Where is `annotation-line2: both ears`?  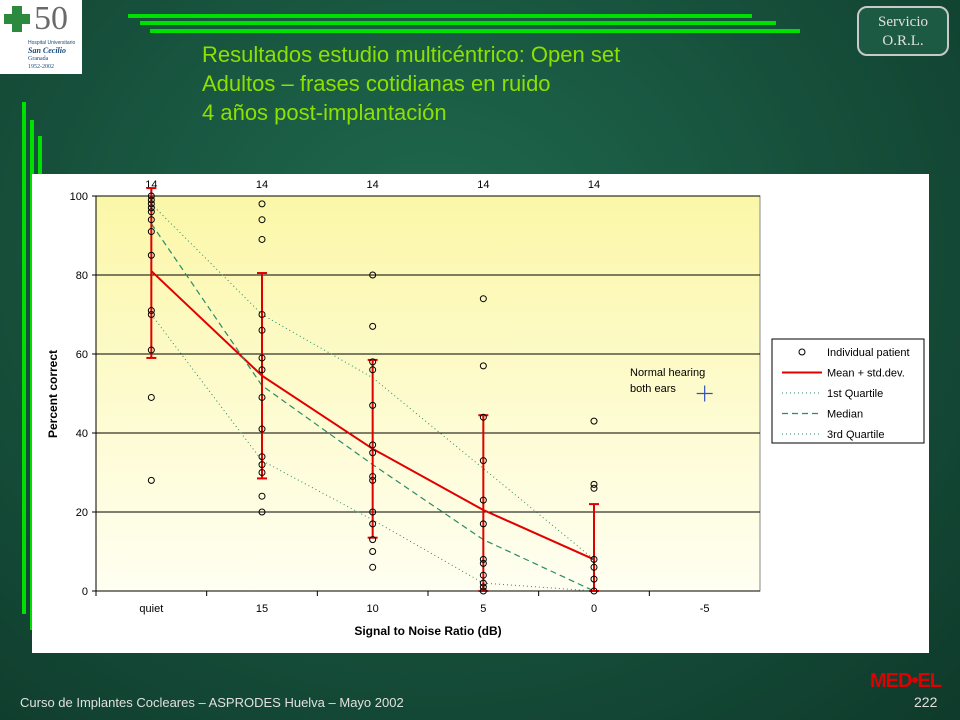
annotation-line2: both ears is located at coordinates (653, 389).